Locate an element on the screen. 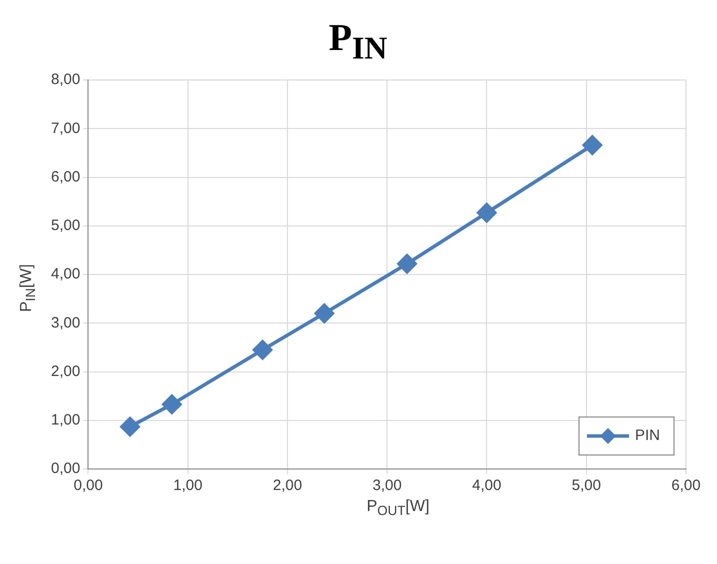 This screenshot has width=717, height=564. x-tick-label: 6,00 is located at coordinates (686, 485).